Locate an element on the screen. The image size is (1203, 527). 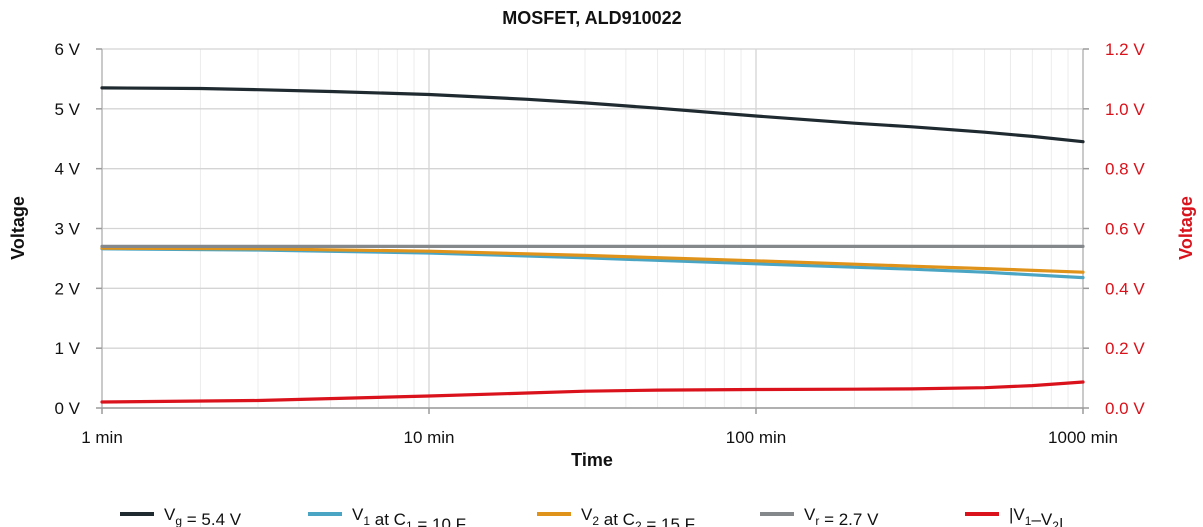
x-tick-label: 100 min is located at coordinates (756, 437).